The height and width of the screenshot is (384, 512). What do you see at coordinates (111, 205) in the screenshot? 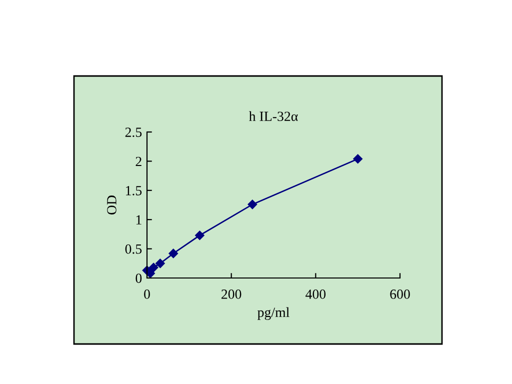
I see `y-axis-title: OD` at bounding box center [111, 205].